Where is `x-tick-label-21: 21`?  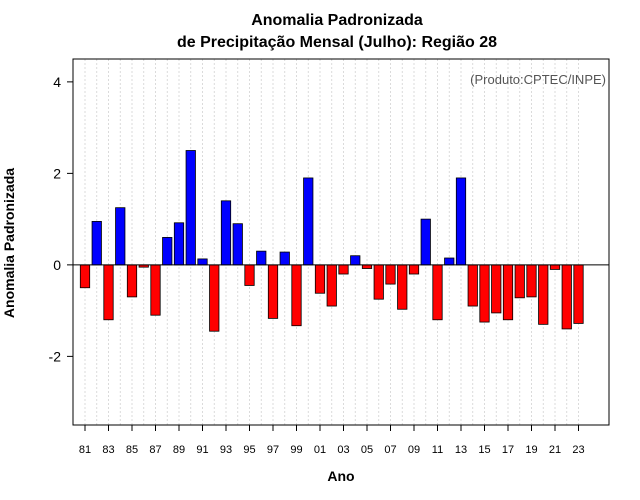
x-tick-label-21: 21 is located at coordinates (555, 450).